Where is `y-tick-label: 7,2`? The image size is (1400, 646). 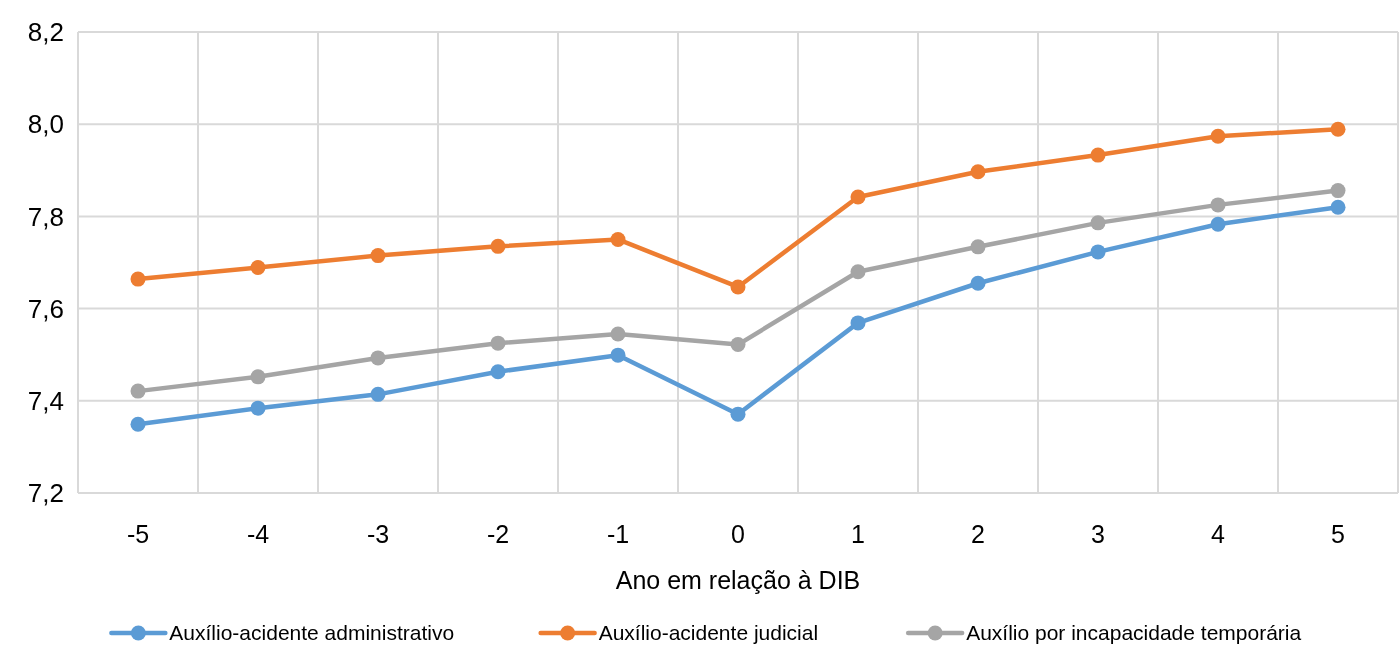 y-tick-label: 7,2 is located at coordinates (45, 493).